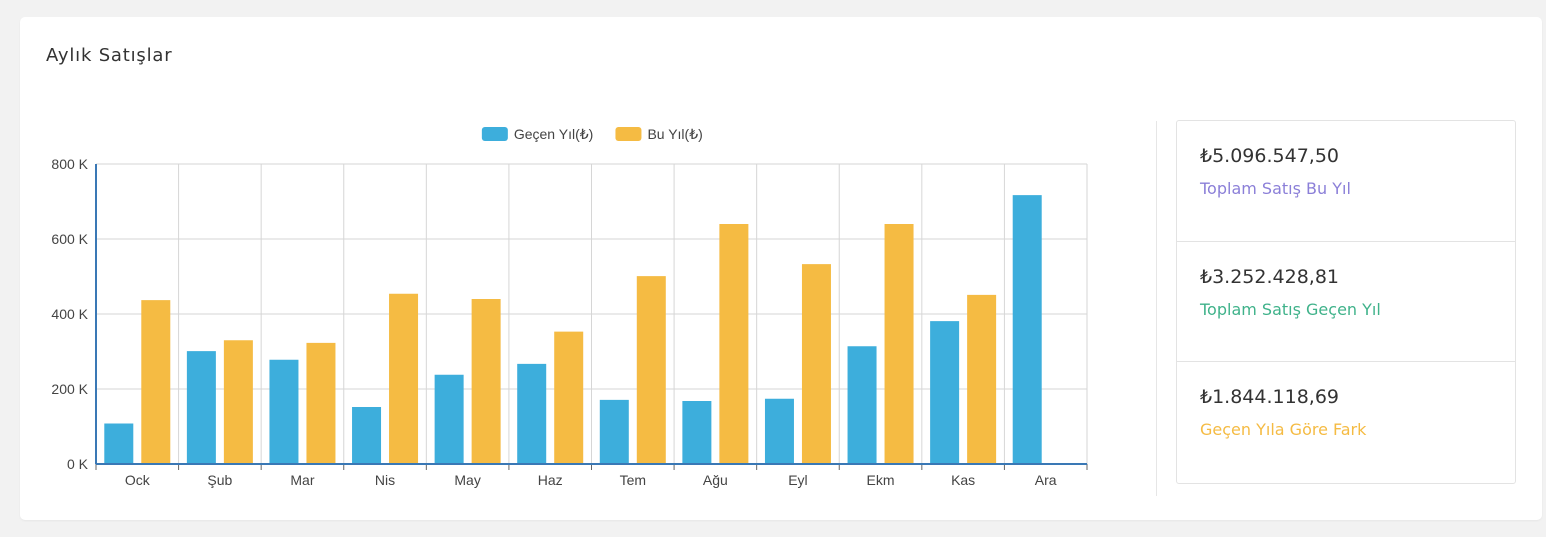  Describe the element at coordinates (674, 134) in the screenshot. I see `legend-label: Bu Yıl(₺)` at that location.